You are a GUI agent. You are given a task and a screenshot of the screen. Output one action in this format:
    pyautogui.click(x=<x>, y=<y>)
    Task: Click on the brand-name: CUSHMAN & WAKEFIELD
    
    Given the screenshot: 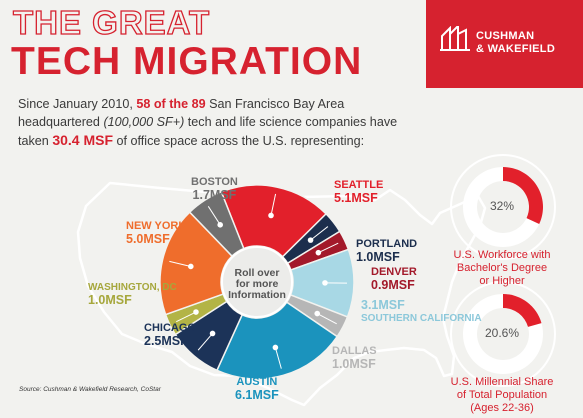 What is the action you would take?
    pyautogui.click(x=516, y=42)
    